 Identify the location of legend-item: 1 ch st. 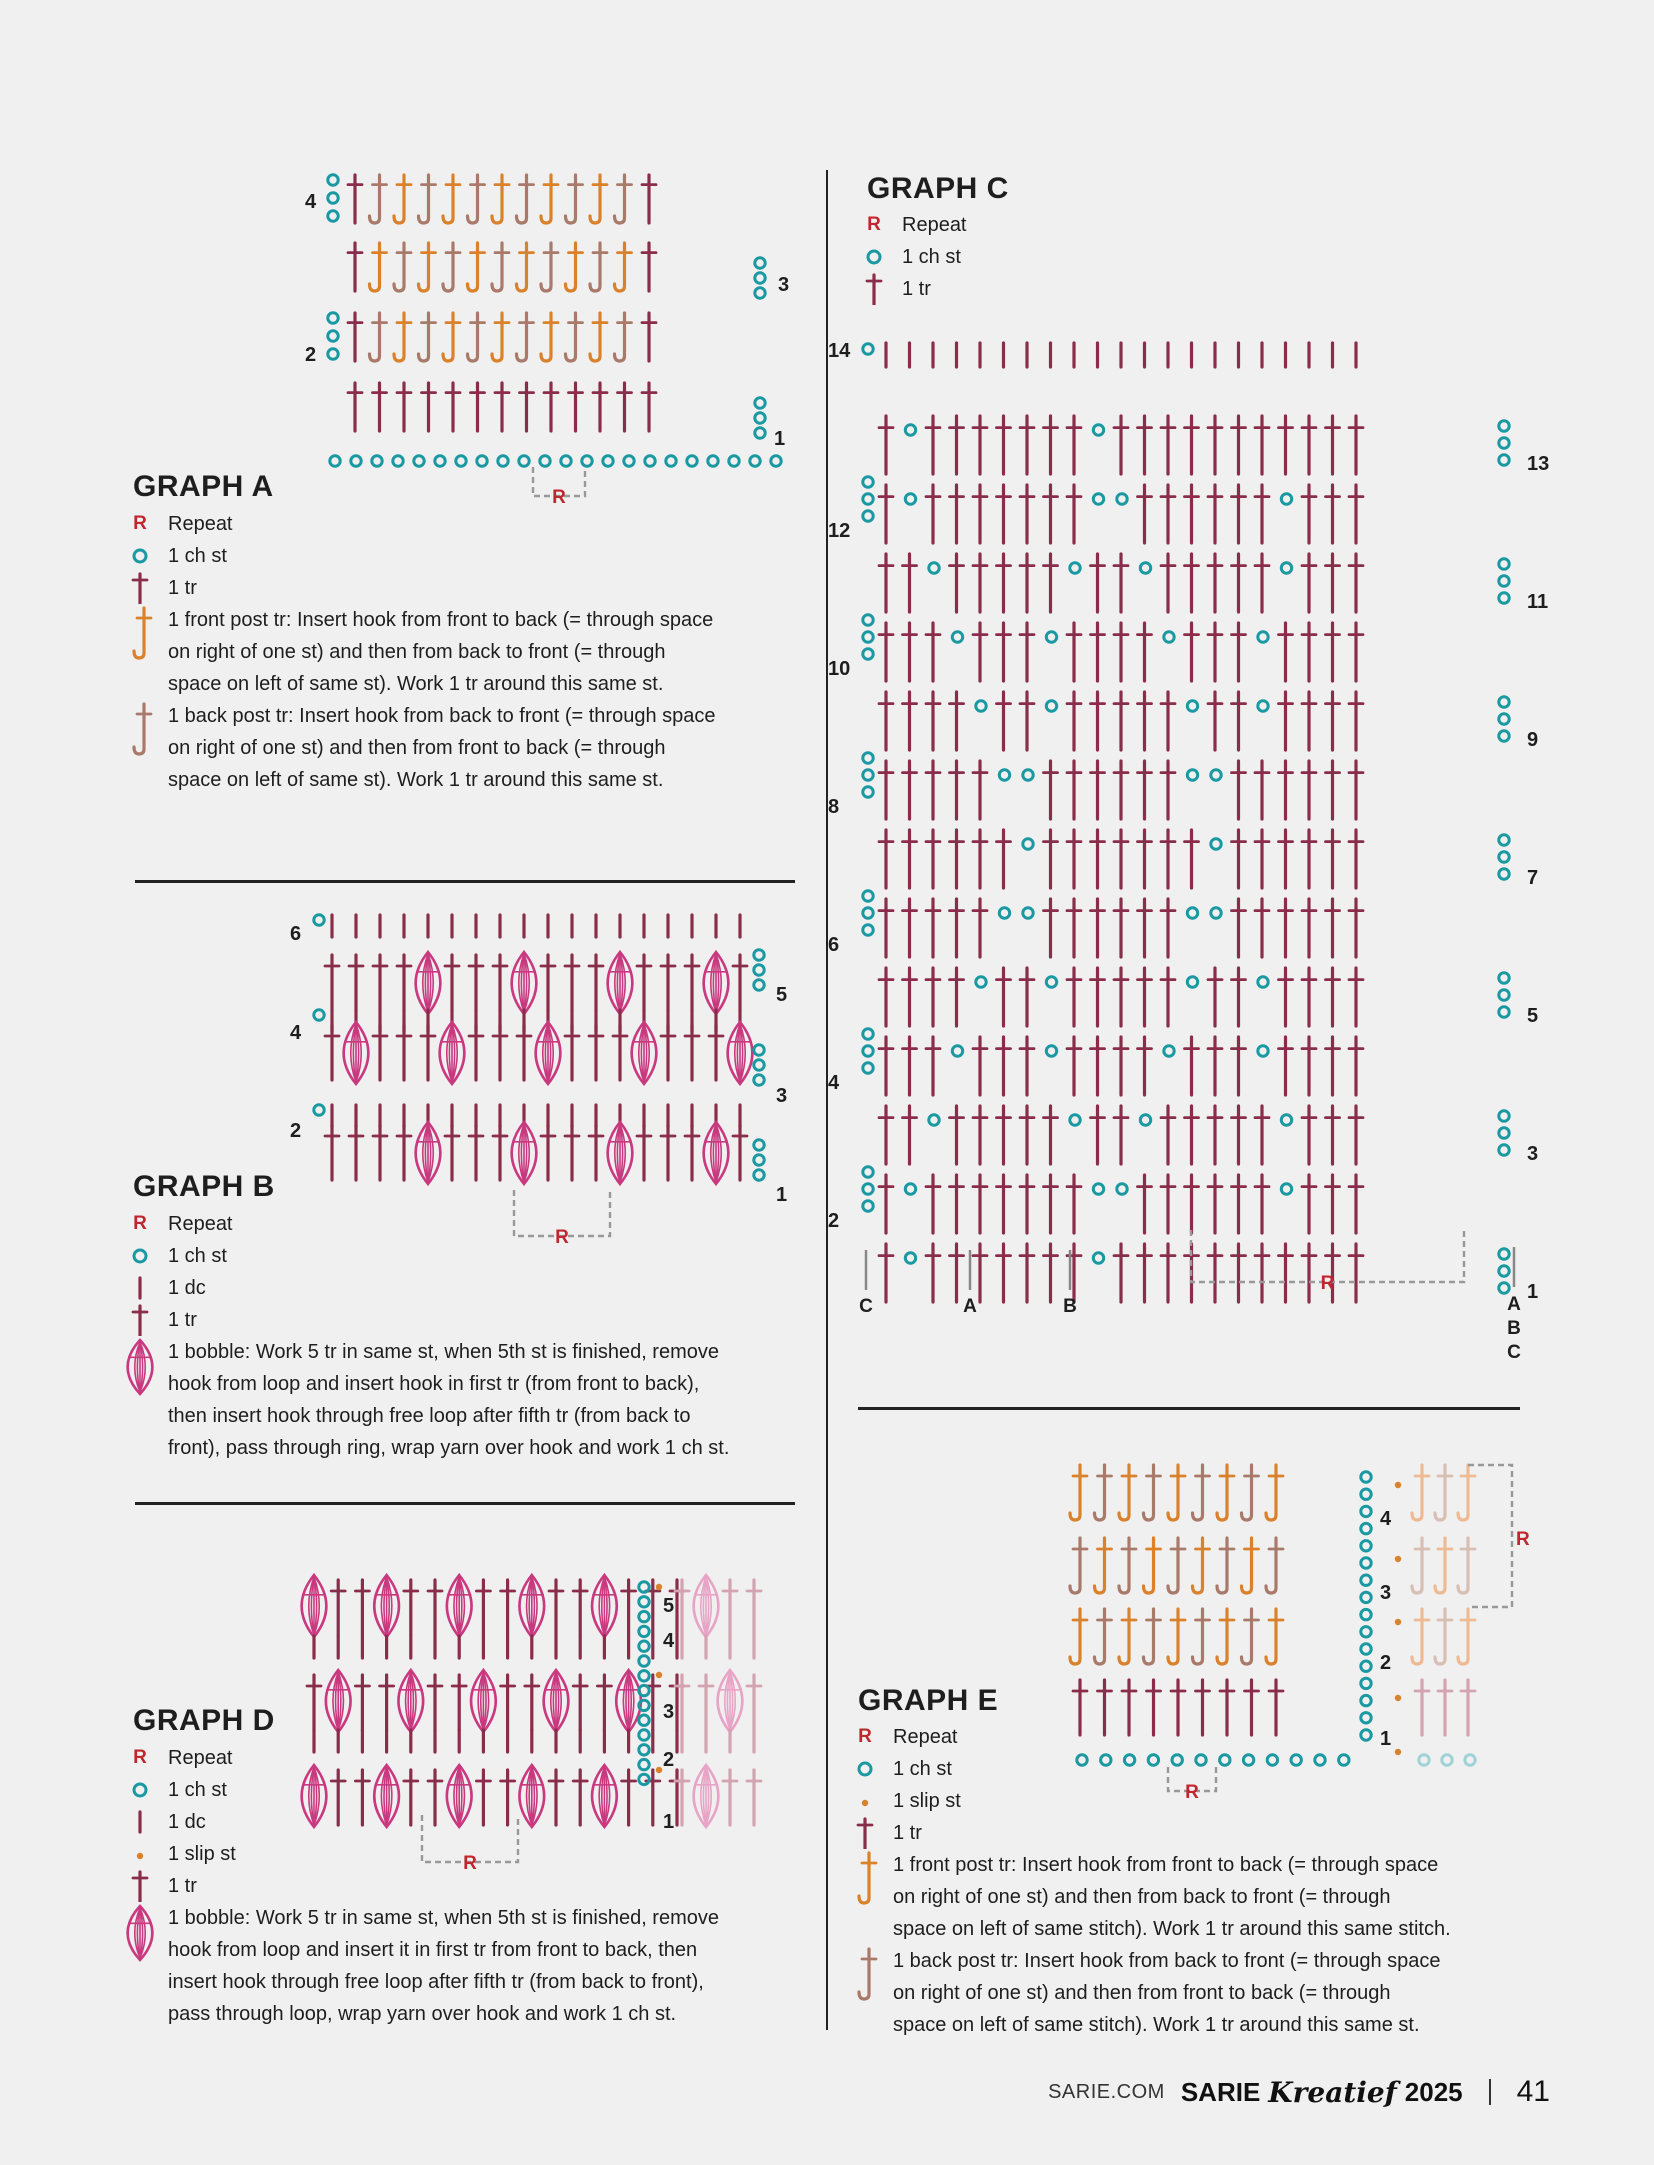
(996, 257).